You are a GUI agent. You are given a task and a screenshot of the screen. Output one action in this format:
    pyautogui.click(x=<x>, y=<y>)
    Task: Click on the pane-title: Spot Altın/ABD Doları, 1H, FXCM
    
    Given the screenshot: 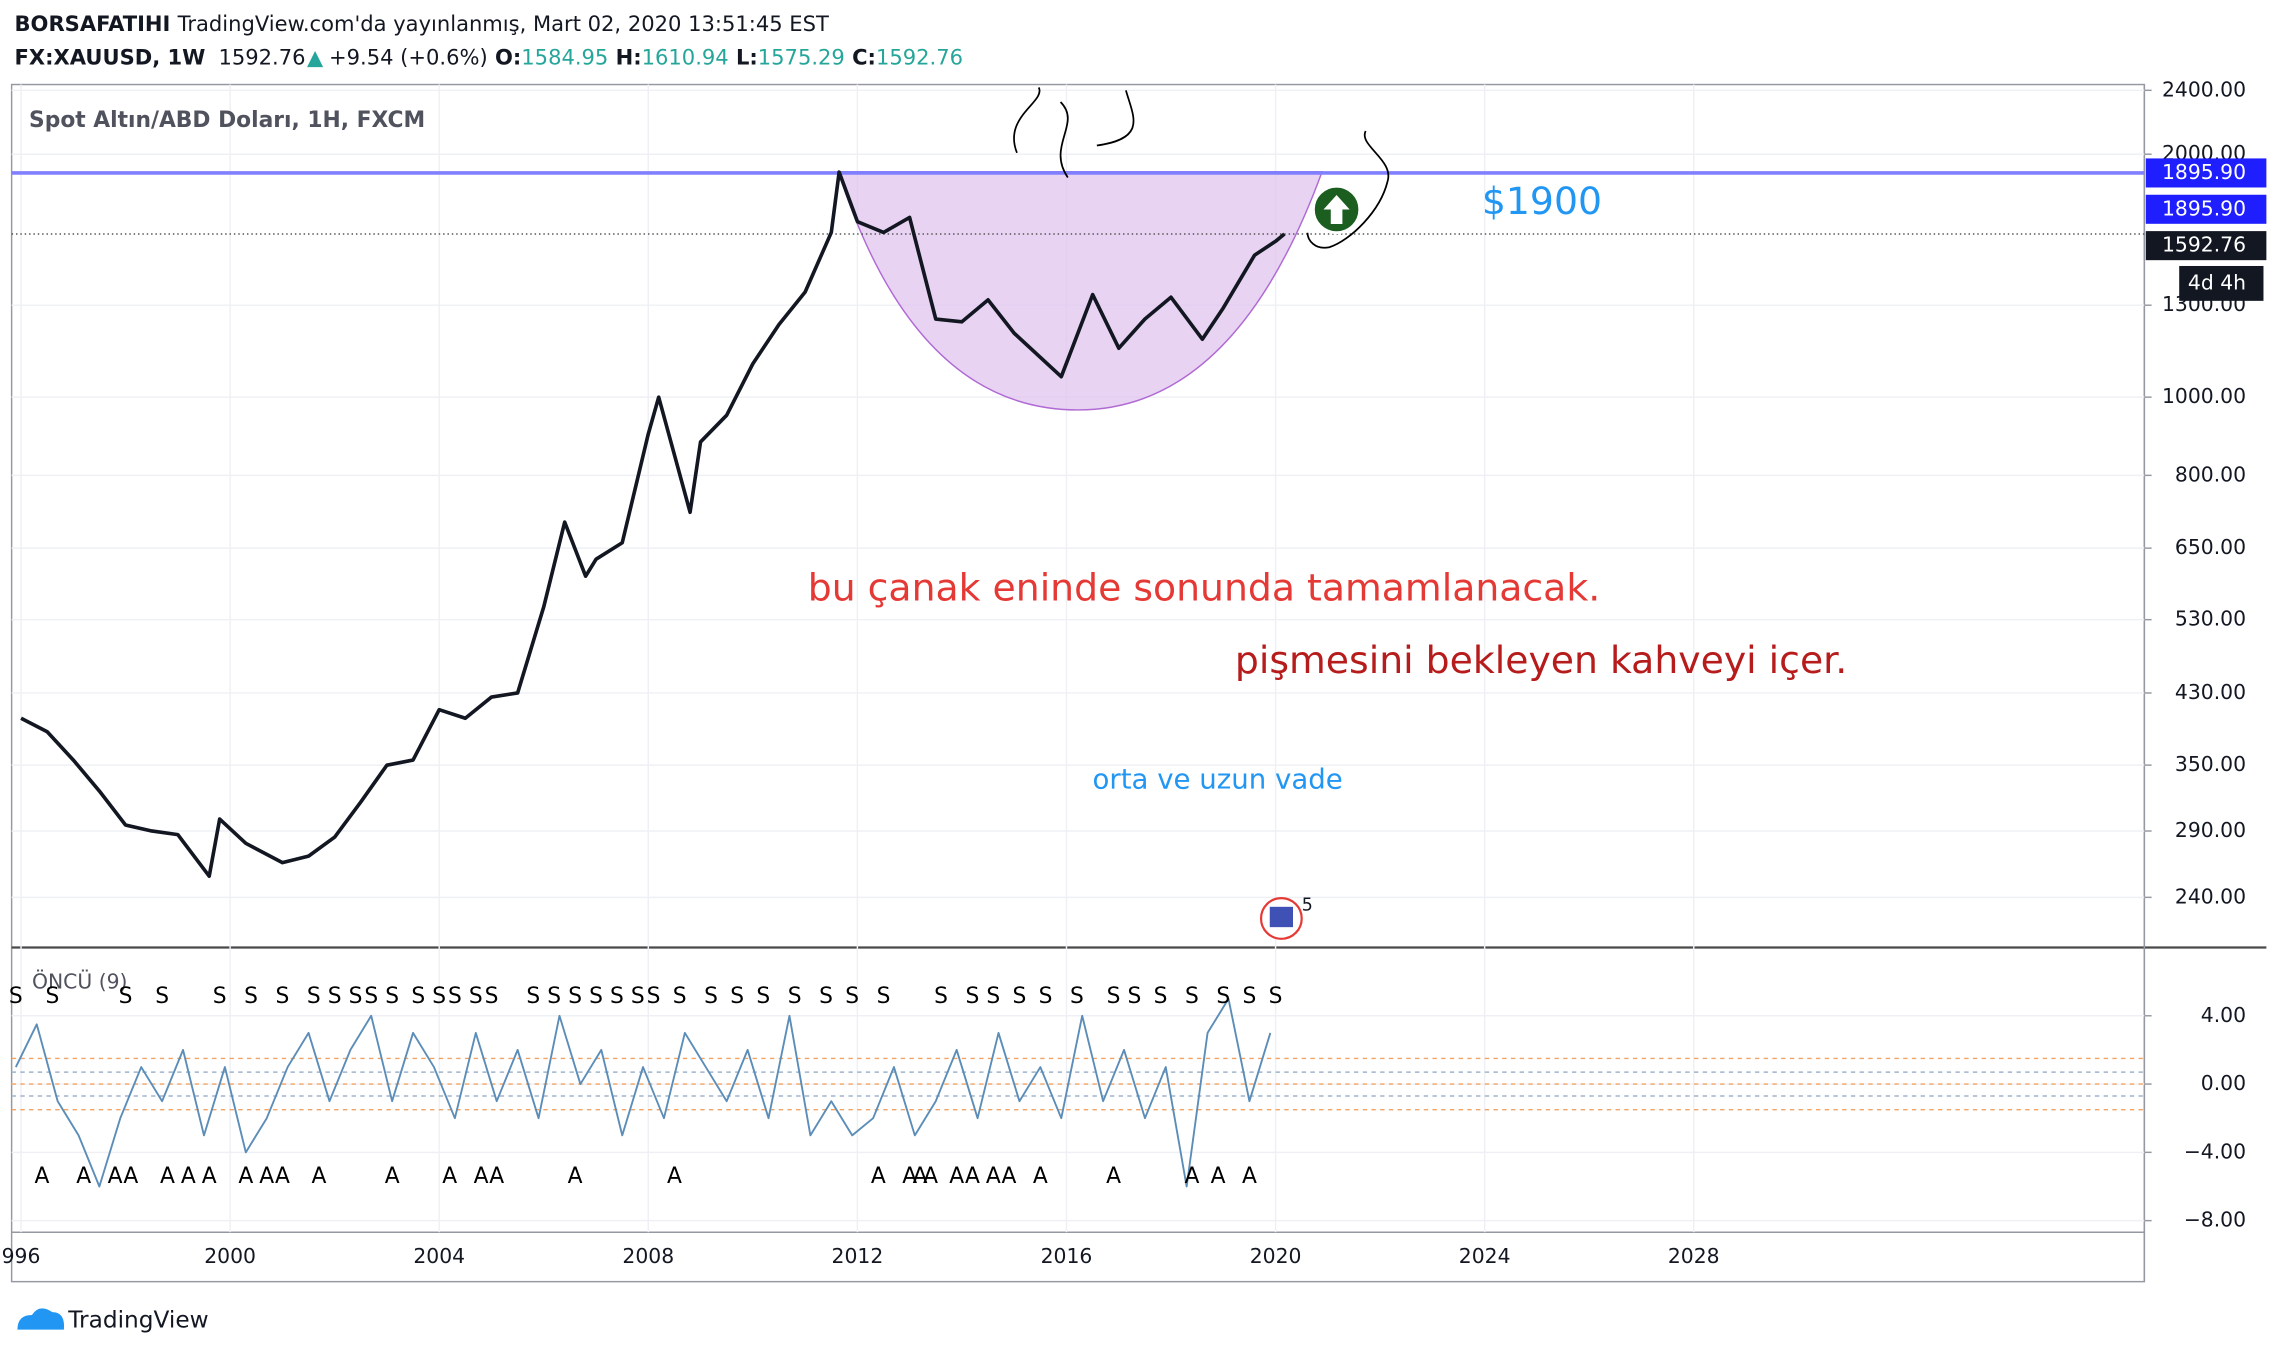 What is the action you would take?
    pyautogui.click(x=227, y=120)
    